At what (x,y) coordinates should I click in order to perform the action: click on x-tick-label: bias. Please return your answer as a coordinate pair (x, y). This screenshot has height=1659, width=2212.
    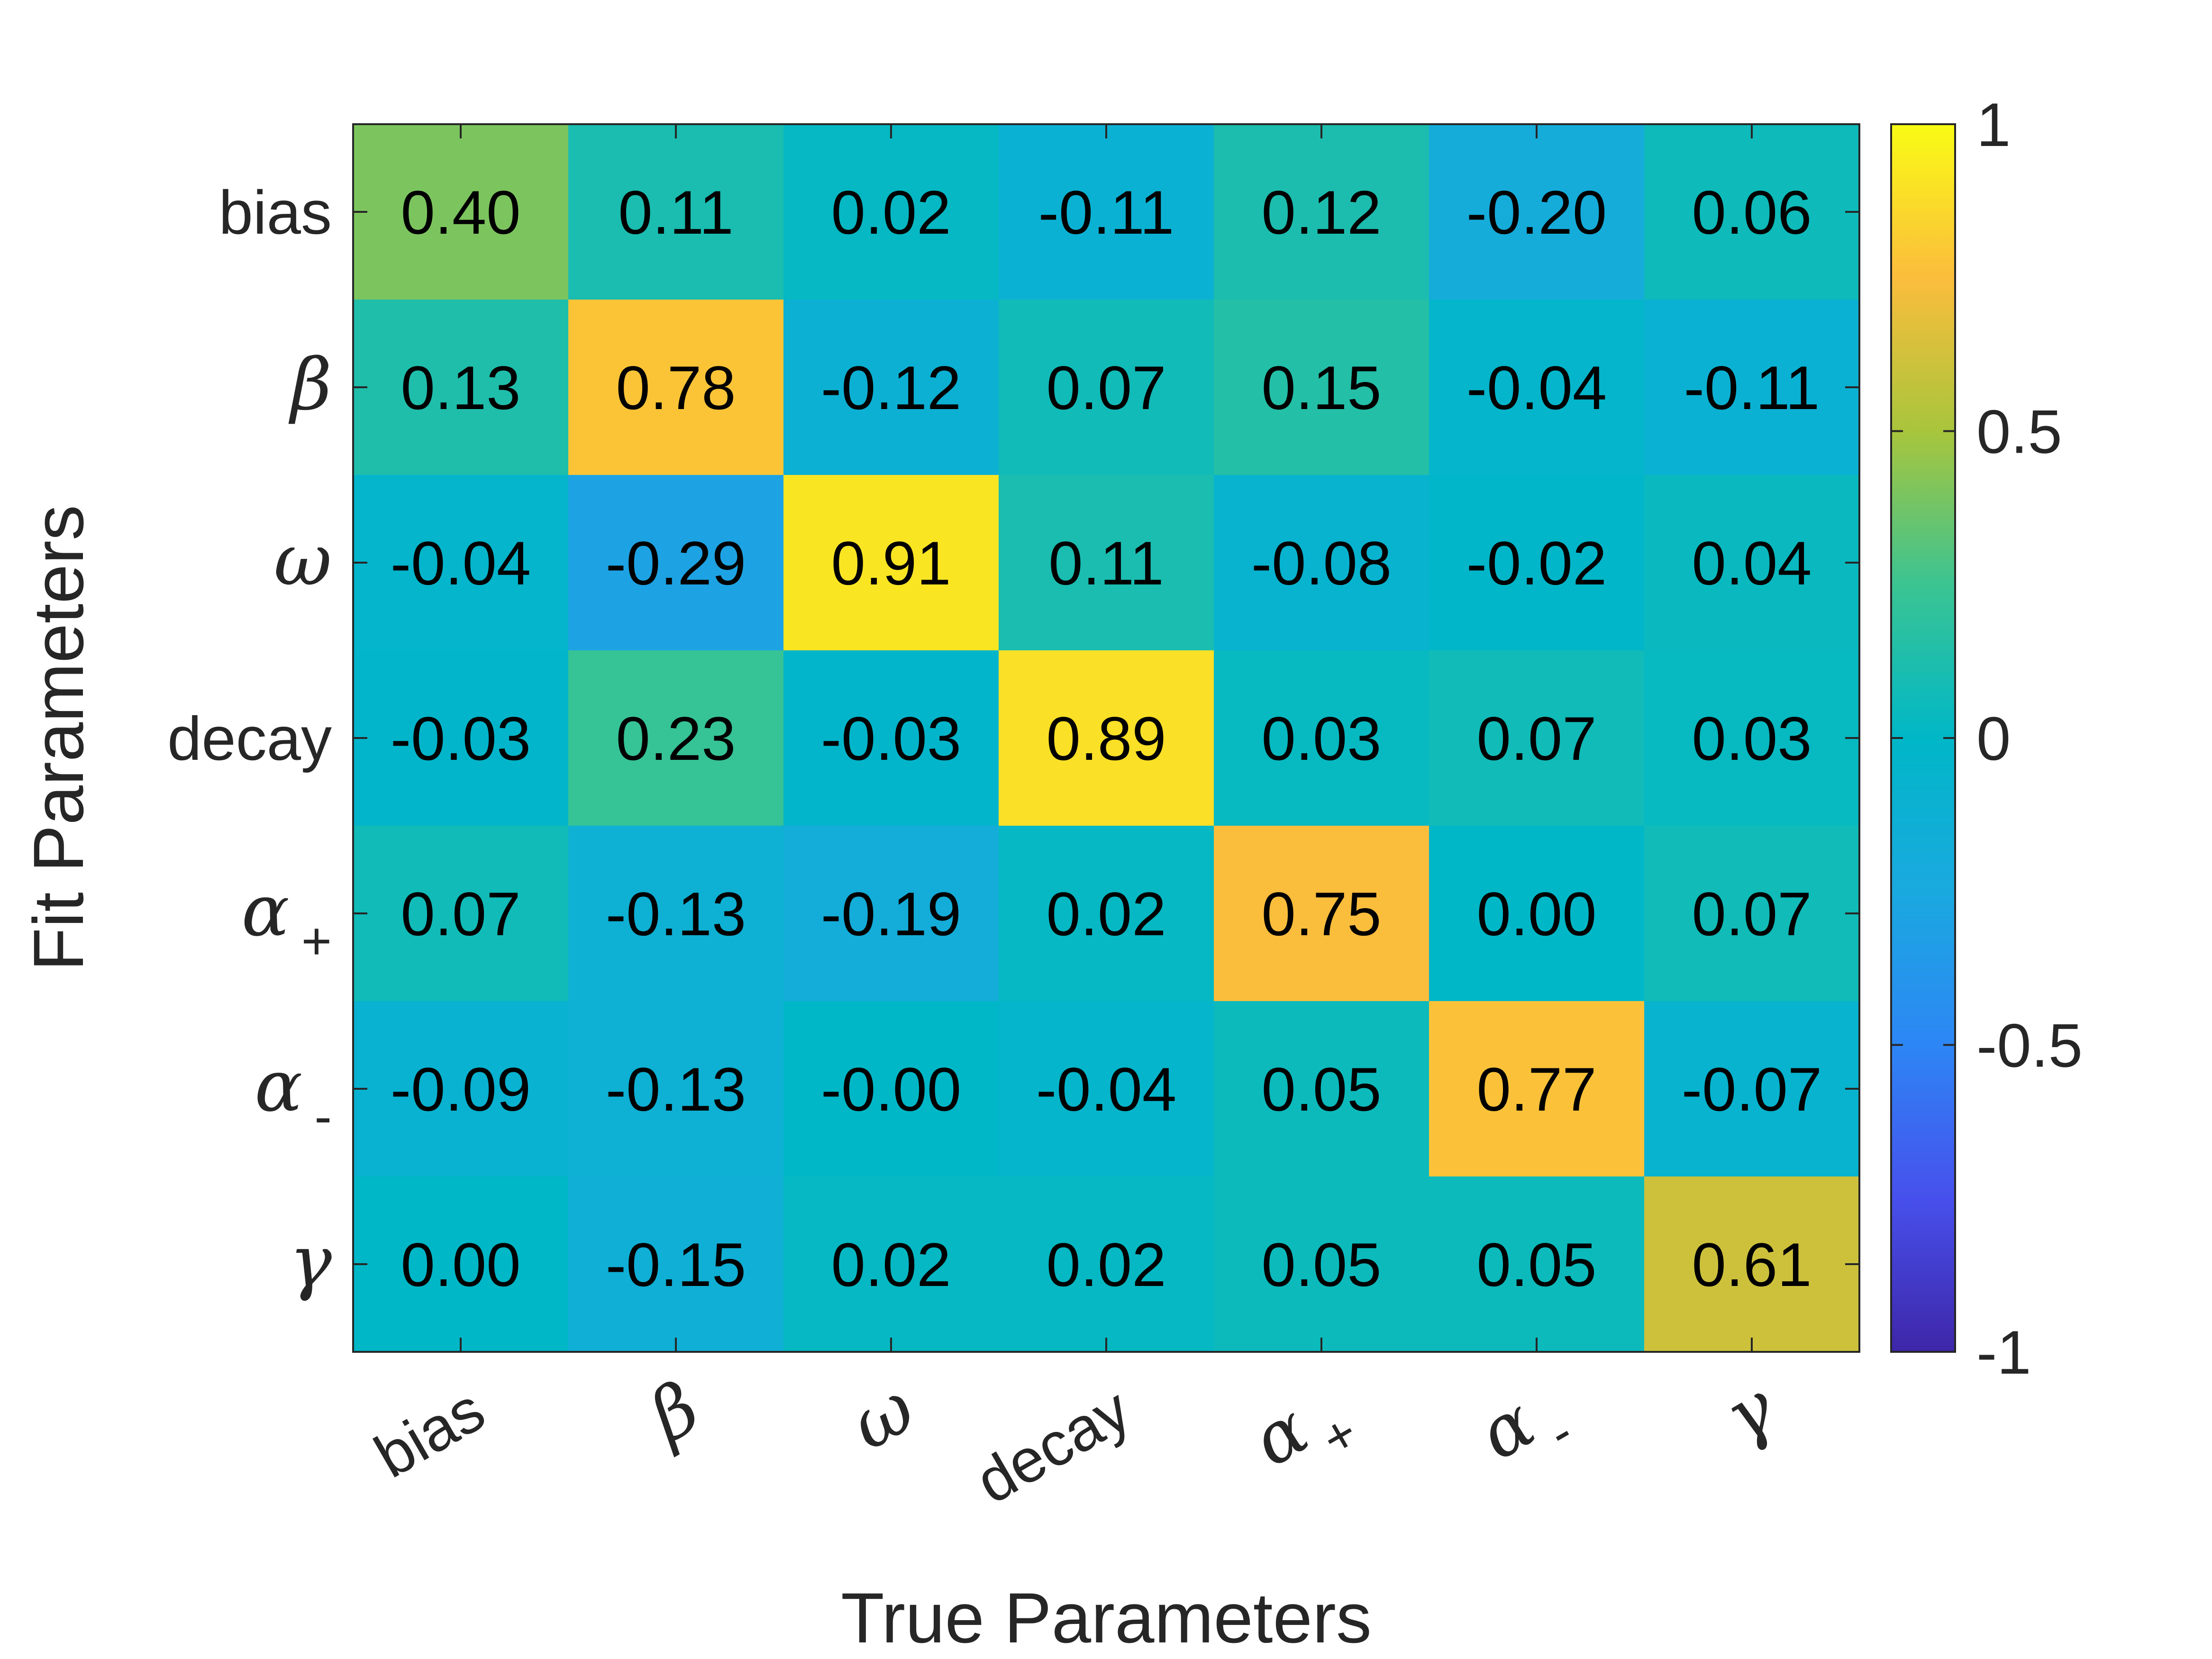
    Looking at the image, I should click on (429, 1433).